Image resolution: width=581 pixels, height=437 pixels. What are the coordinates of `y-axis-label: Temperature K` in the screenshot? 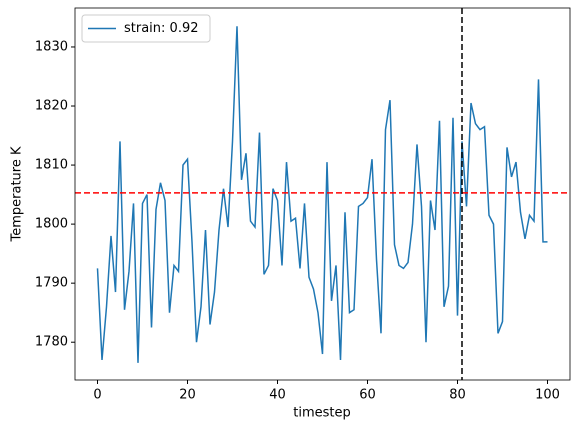 It's located at (17, 194).